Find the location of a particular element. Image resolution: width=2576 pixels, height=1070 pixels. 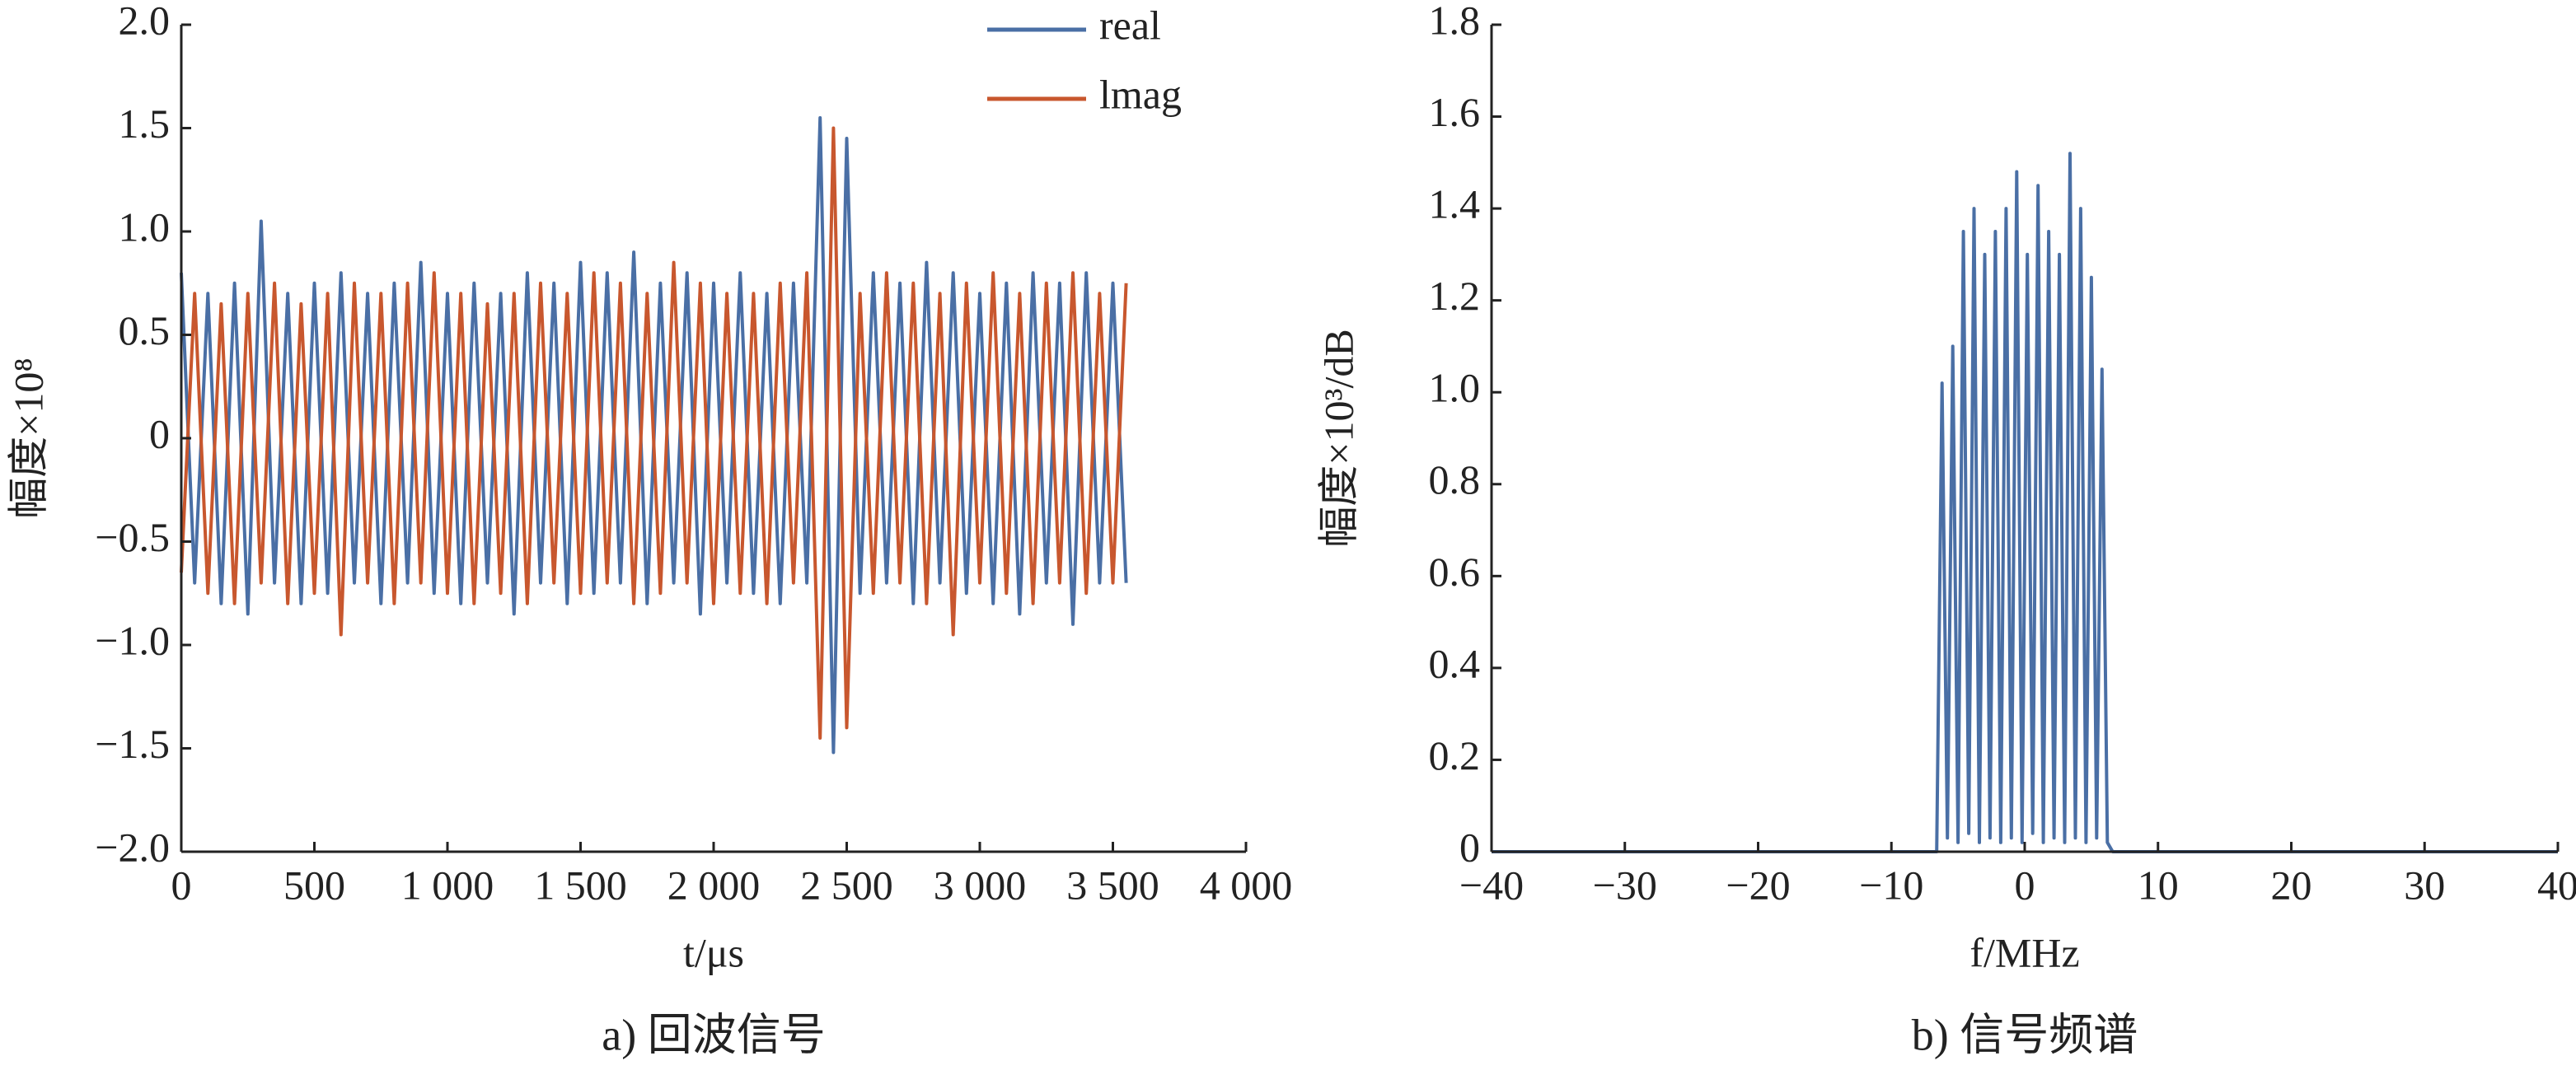

y-tick-label: 2.0 is located at coordinates (145, 21).